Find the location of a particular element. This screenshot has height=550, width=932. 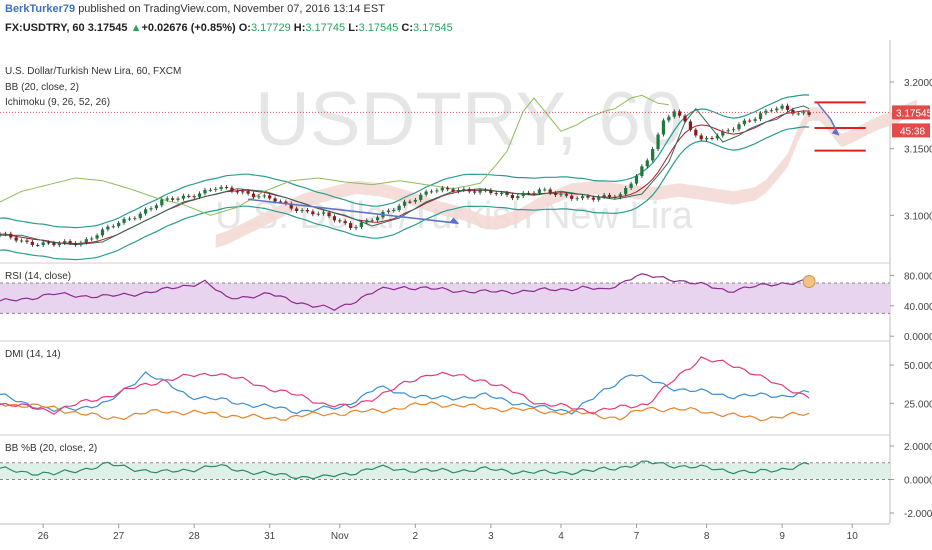

last-price-tag-text: 3.17545 is located at coordinates (914, 113).